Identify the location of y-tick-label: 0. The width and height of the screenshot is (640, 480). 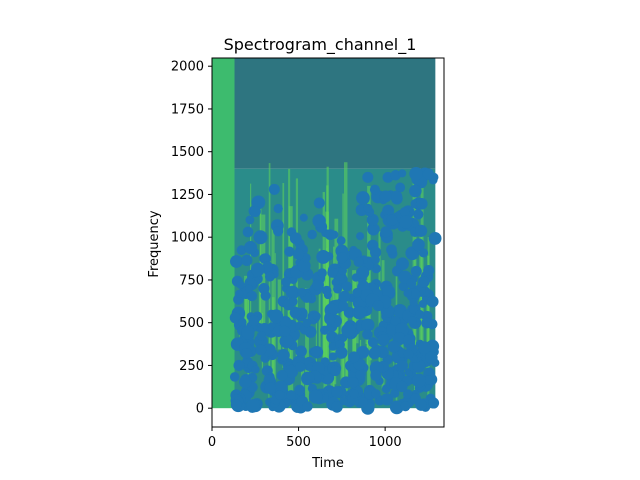
(200, 409).